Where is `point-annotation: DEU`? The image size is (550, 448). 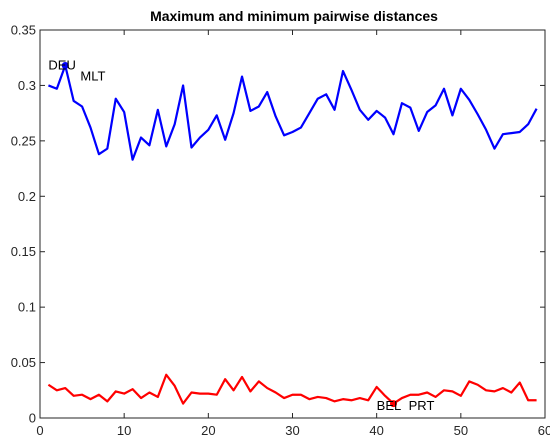
point-annotation: DEU is located at coordinates (61, 64).